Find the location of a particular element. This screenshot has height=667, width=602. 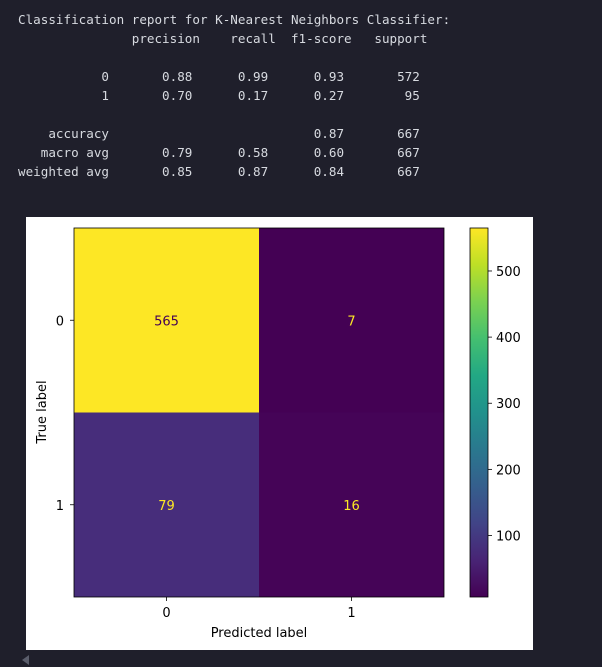

report-line-class-0: 0 0.88 0.99 0.93 572 is located at coordinates (219, 76).